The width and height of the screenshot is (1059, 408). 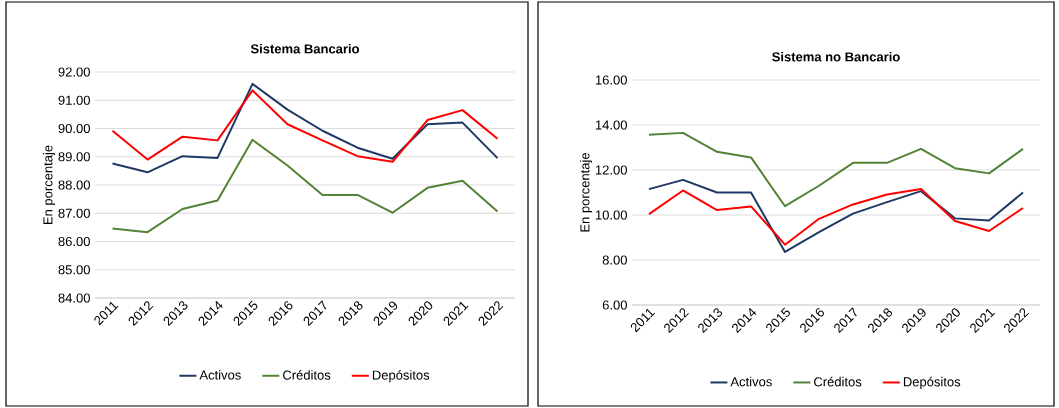 I want to click on y-tick-label: 12.00, so click(x=611, y=170).